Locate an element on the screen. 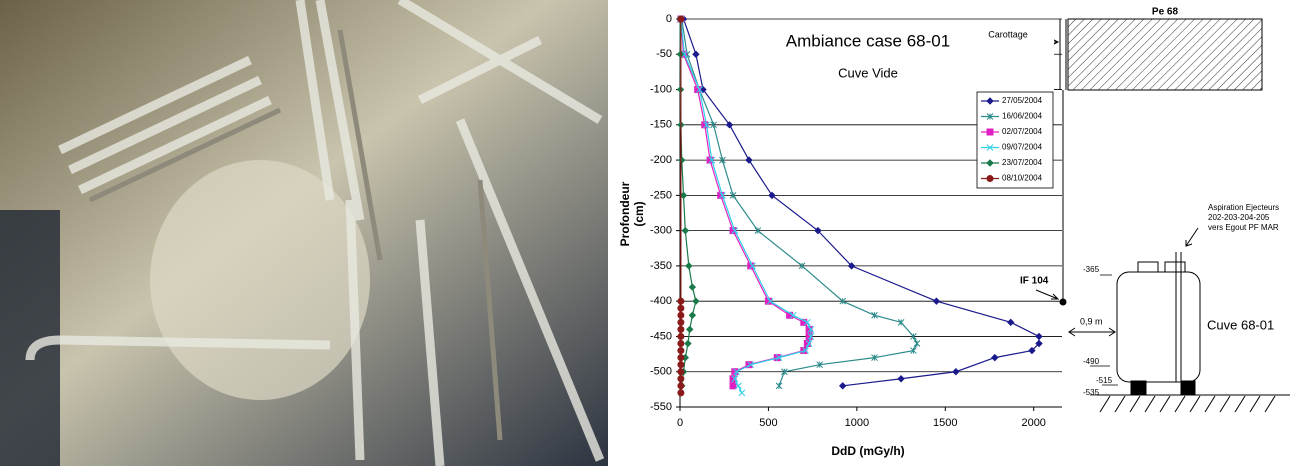 This screenshot has width=1295, height=471. chart-subtitle: Cuve Vide is located at coordinates (868, 72).